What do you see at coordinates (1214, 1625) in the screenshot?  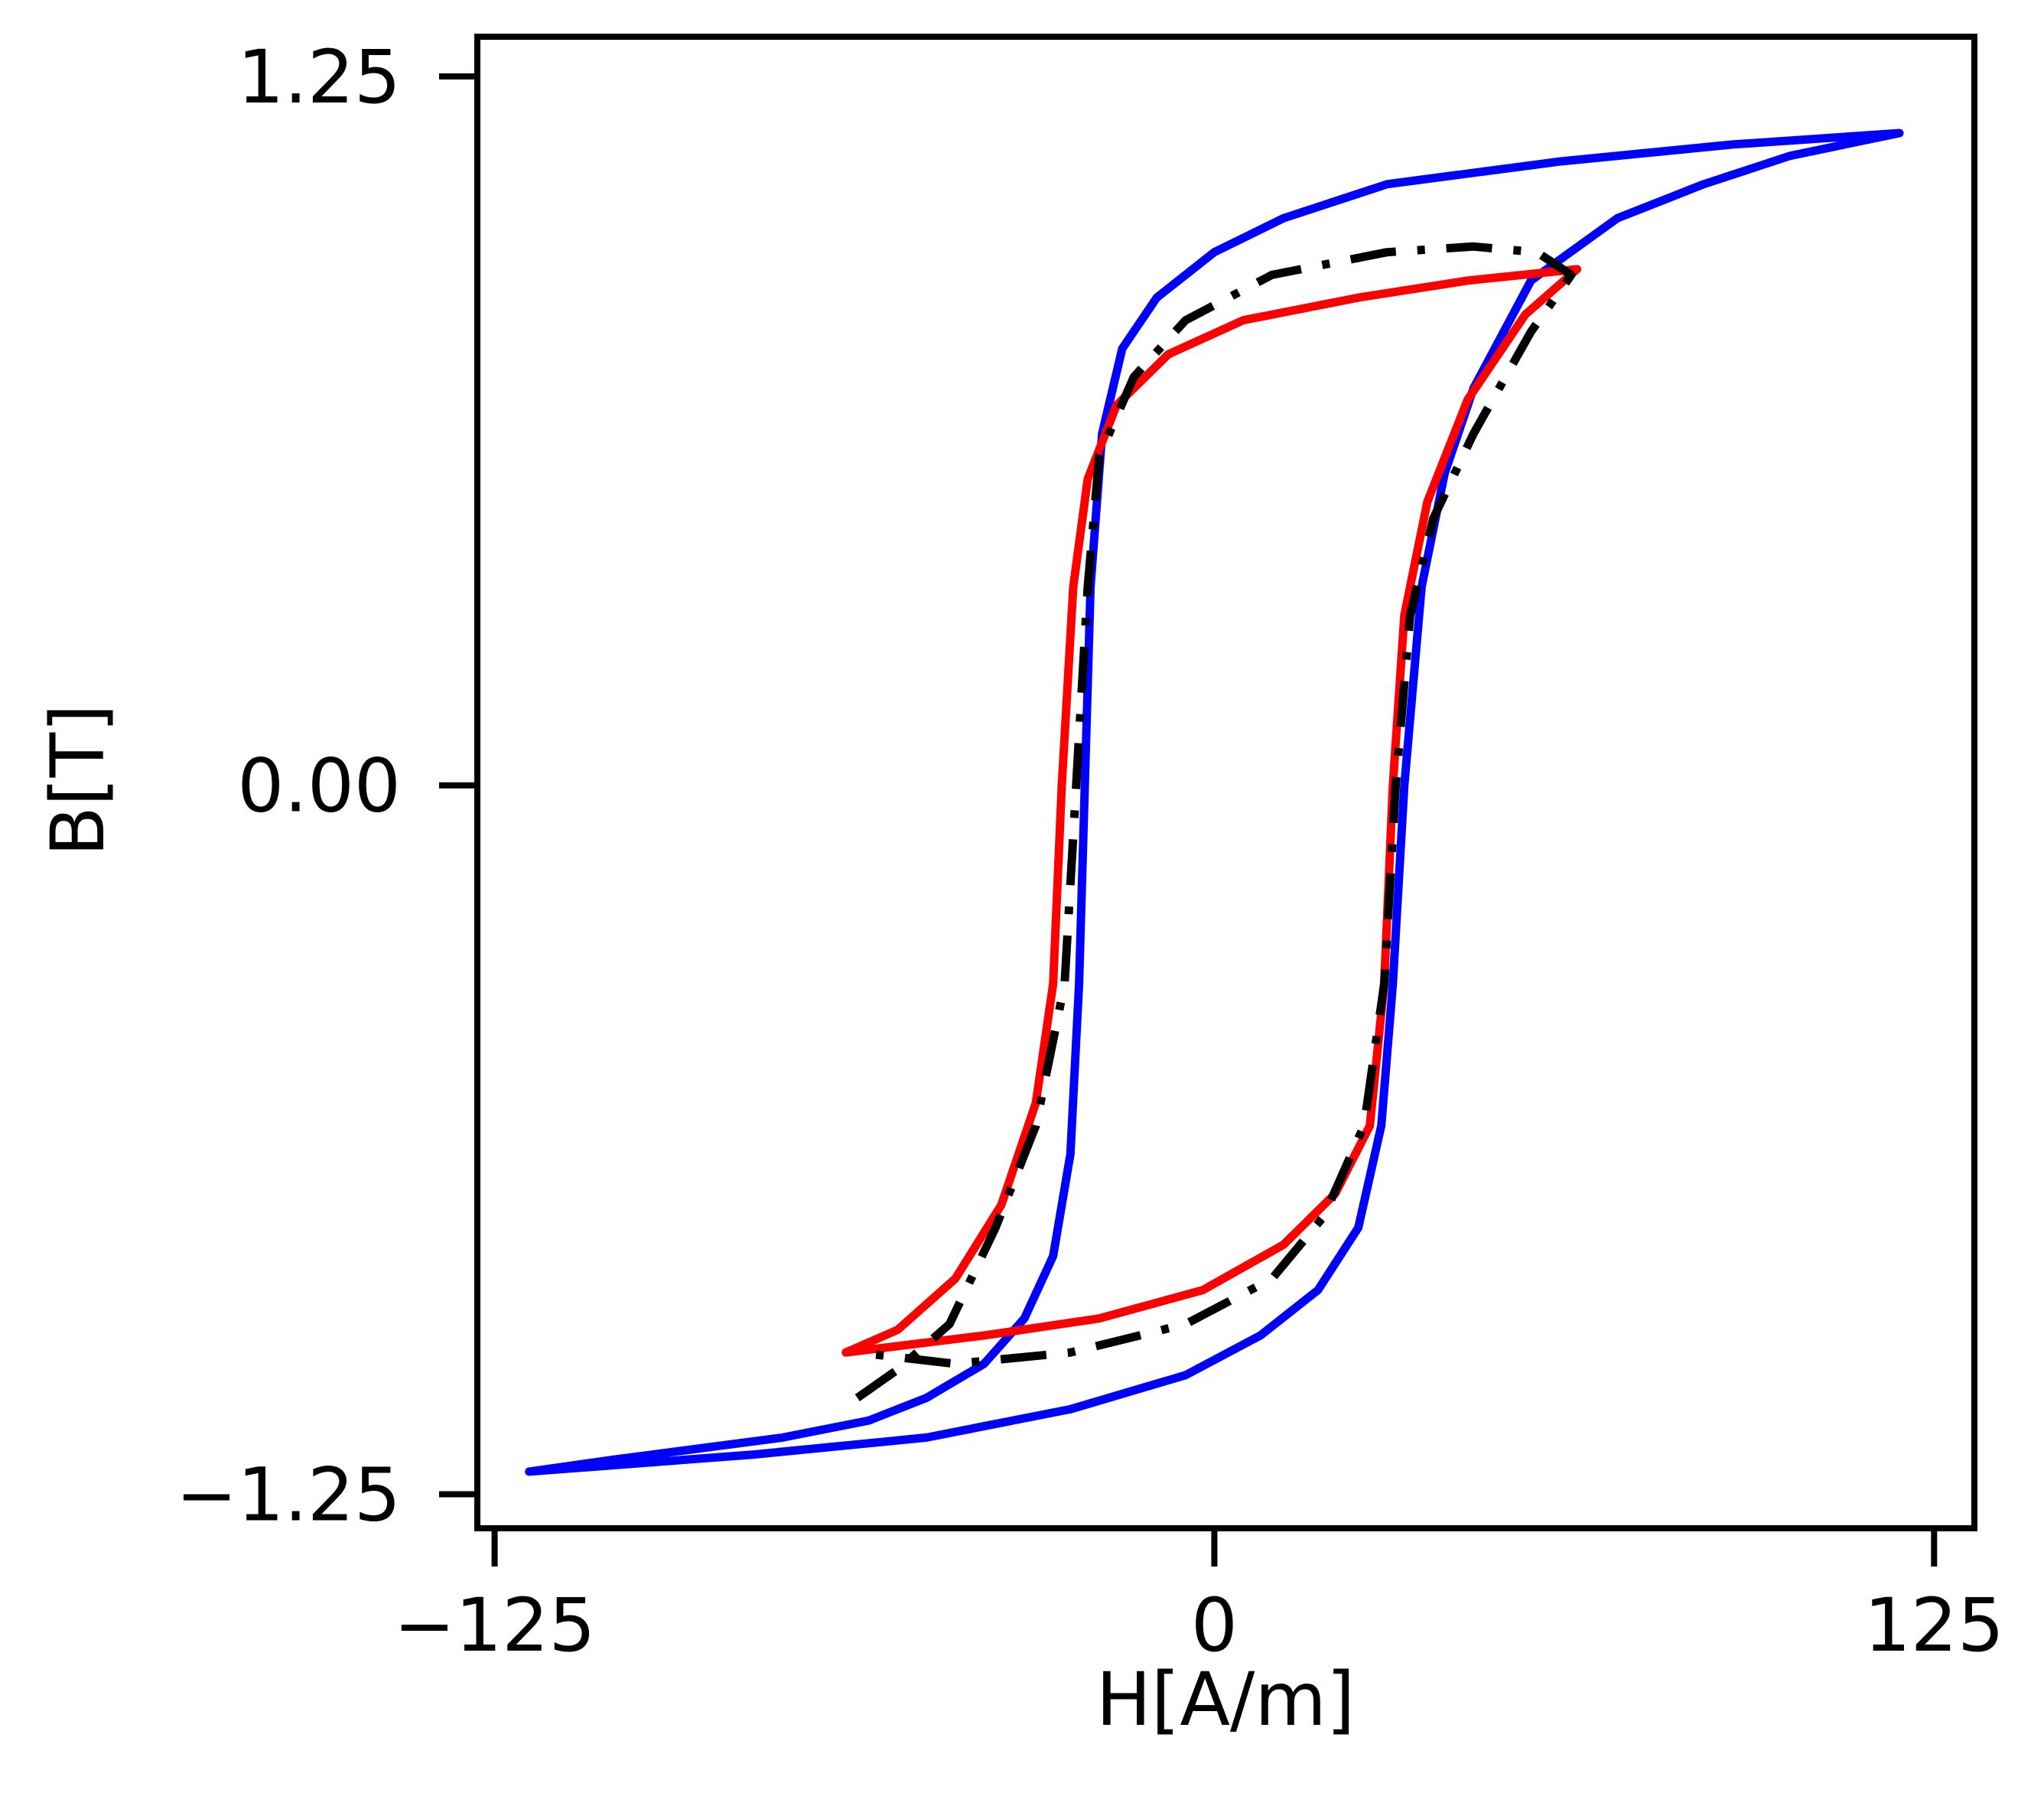 I see `x-tick-label-2: 0` at bounding box center [1214, 1625].